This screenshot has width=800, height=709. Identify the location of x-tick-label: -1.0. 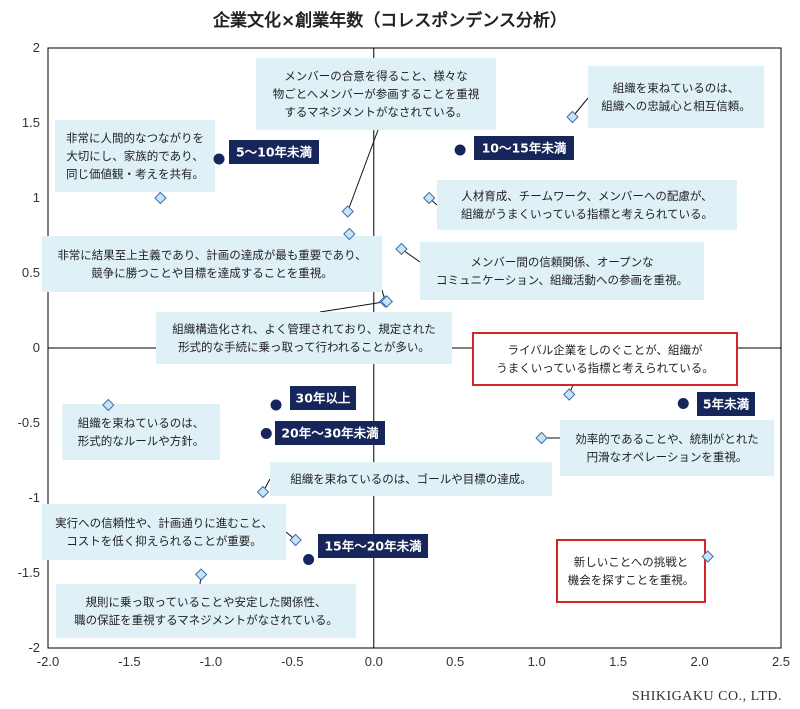
(211, 661).